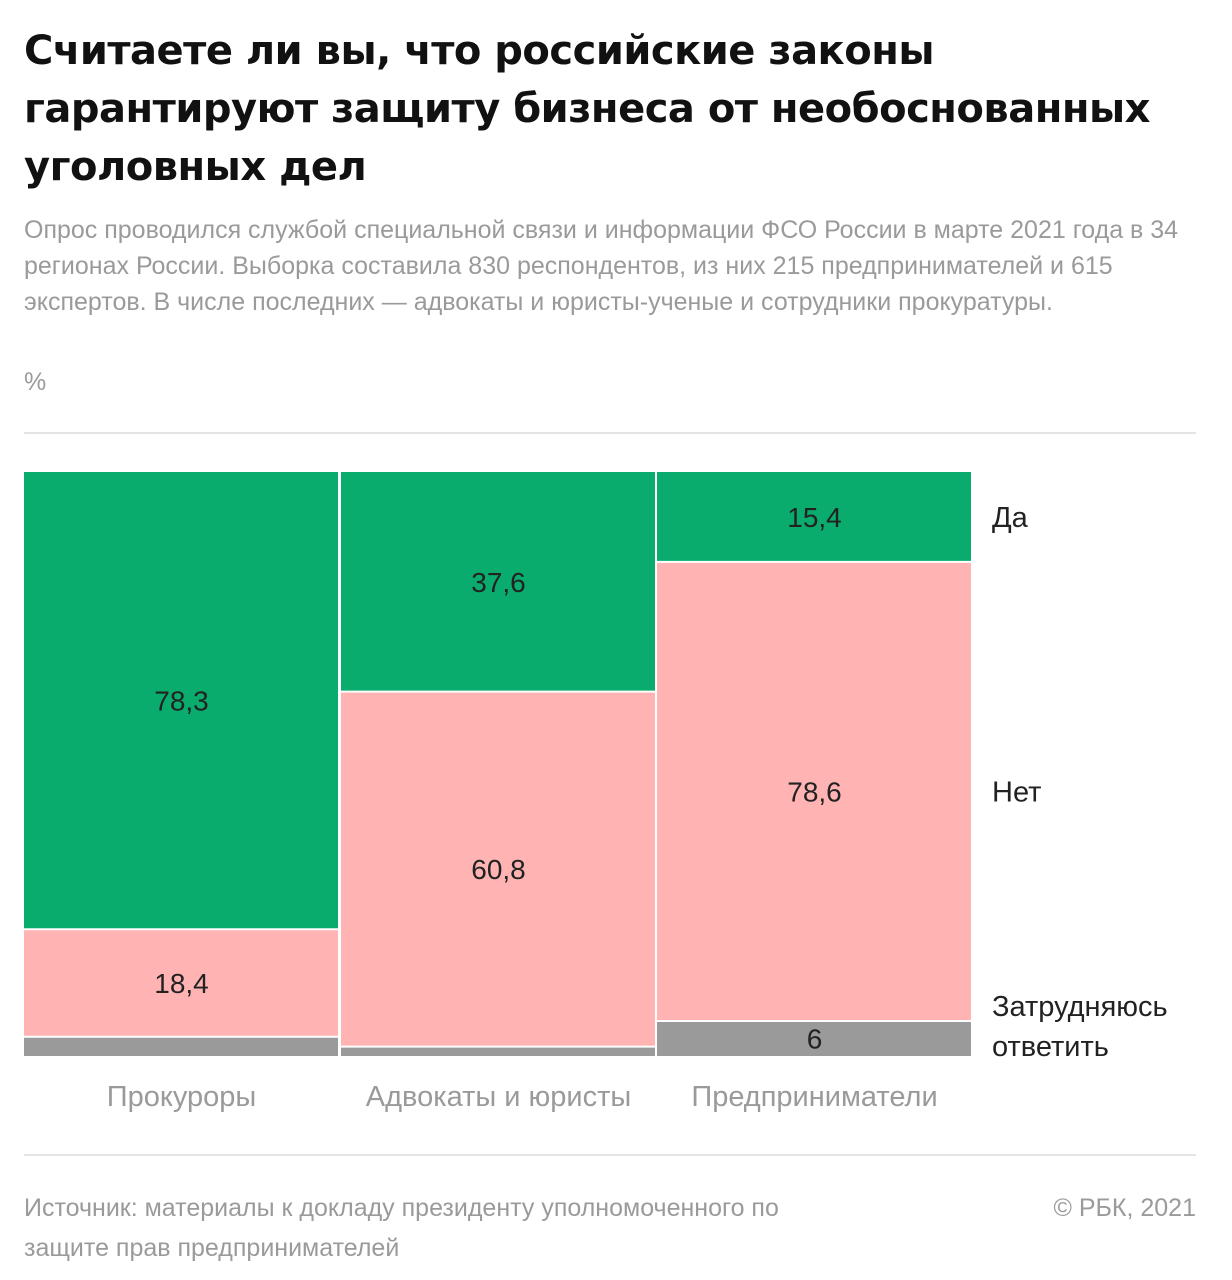 The height and width of the screenshot is (1280, 1232). I want to click on data-label: 60,8, so click(498, 869).